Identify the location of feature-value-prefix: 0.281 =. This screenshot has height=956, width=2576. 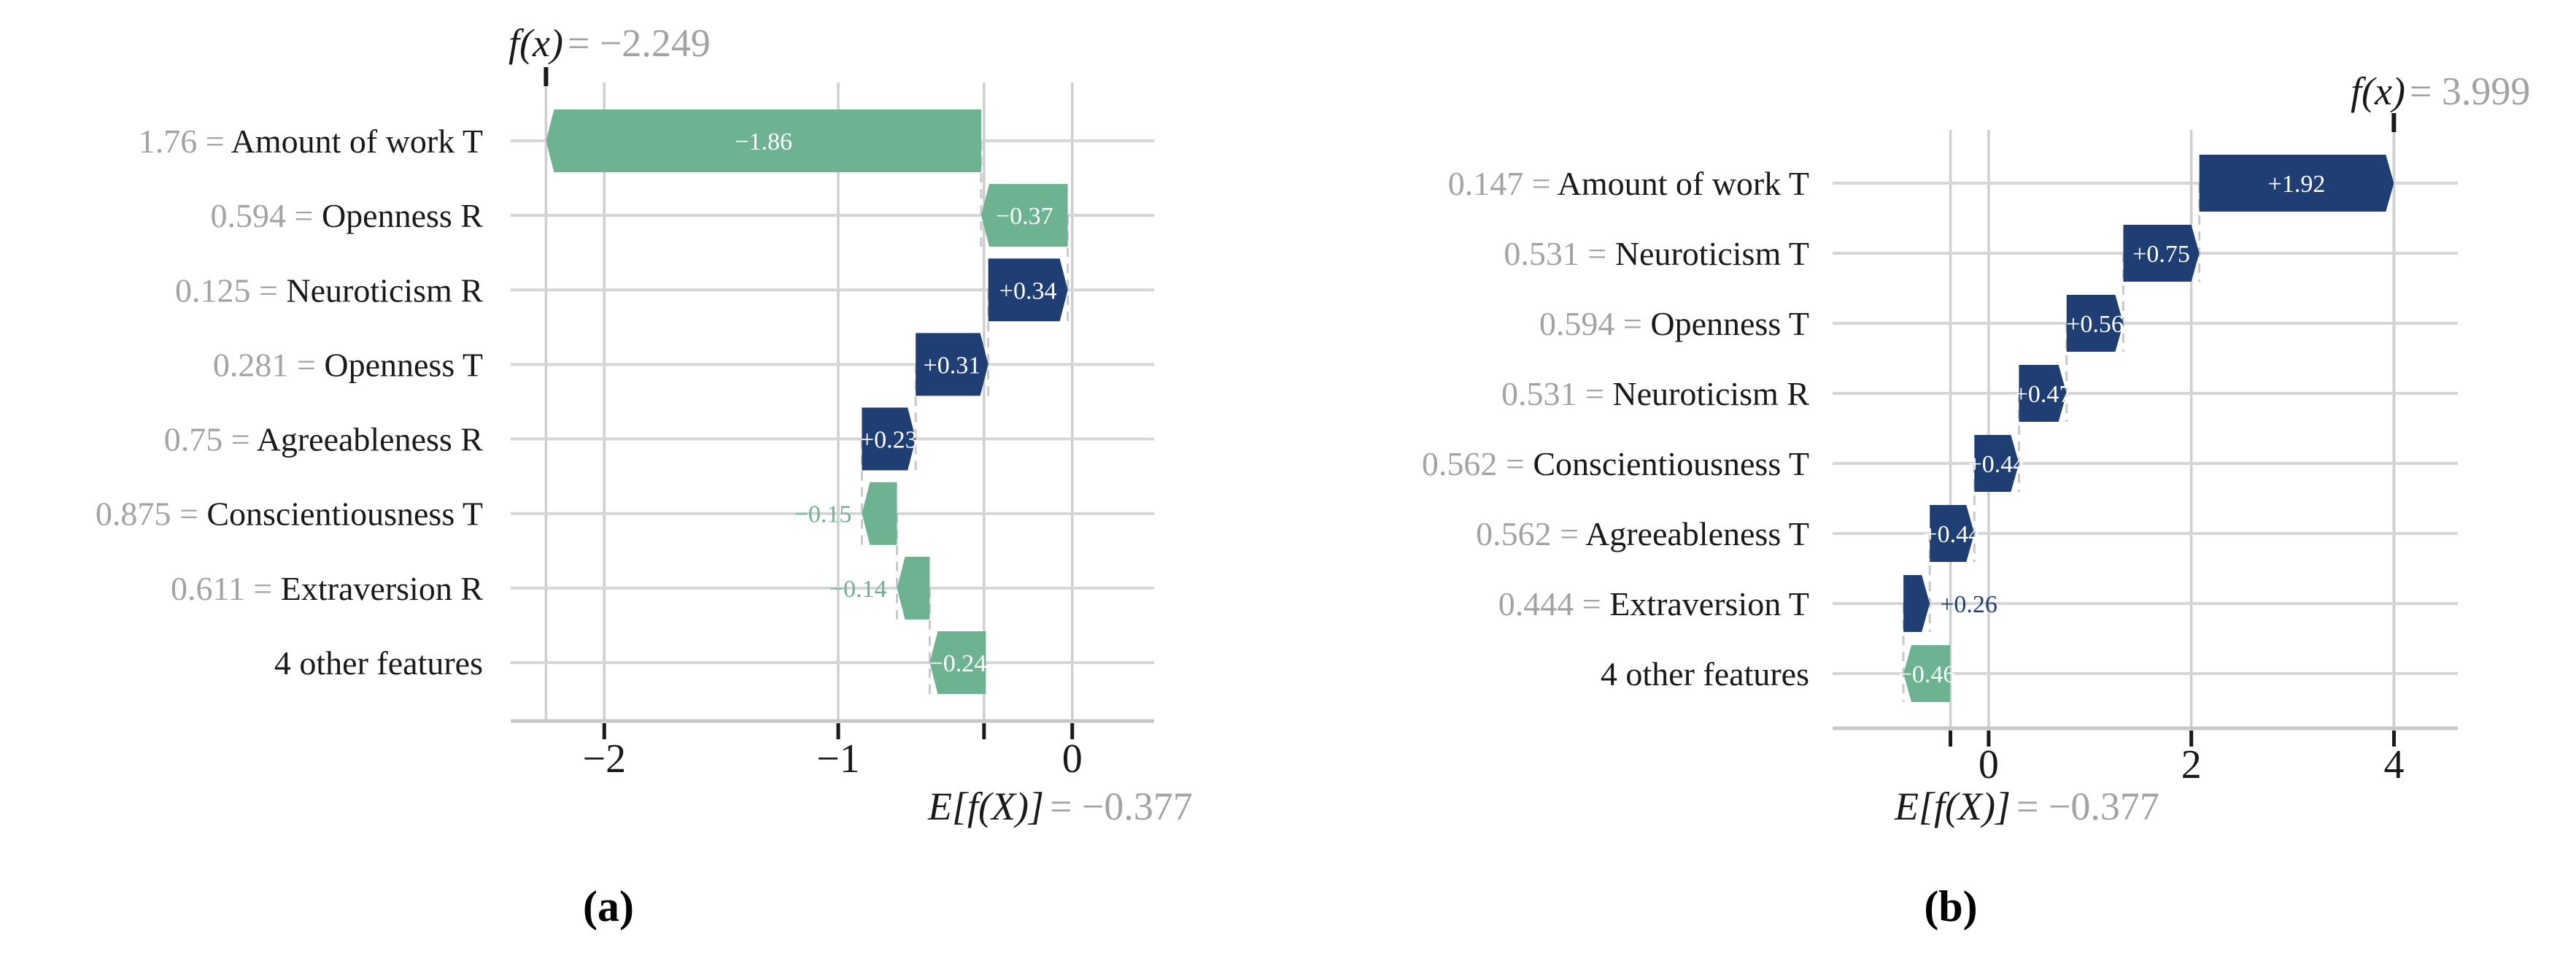
(268, 364).